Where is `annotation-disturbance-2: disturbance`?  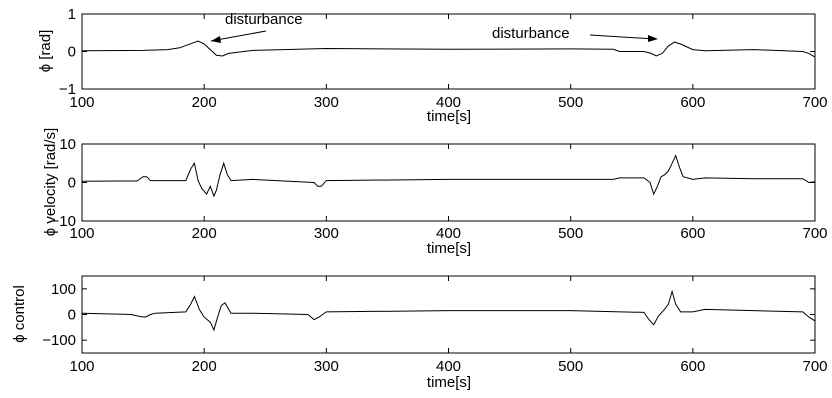
annotation-disturbance-2: disturbance is located at coordinates (531, 33).